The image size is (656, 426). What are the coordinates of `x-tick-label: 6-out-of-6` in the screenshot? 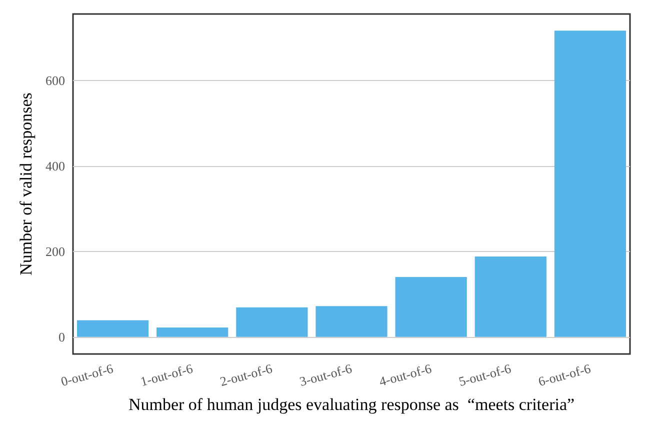 It's located at (564, 375).